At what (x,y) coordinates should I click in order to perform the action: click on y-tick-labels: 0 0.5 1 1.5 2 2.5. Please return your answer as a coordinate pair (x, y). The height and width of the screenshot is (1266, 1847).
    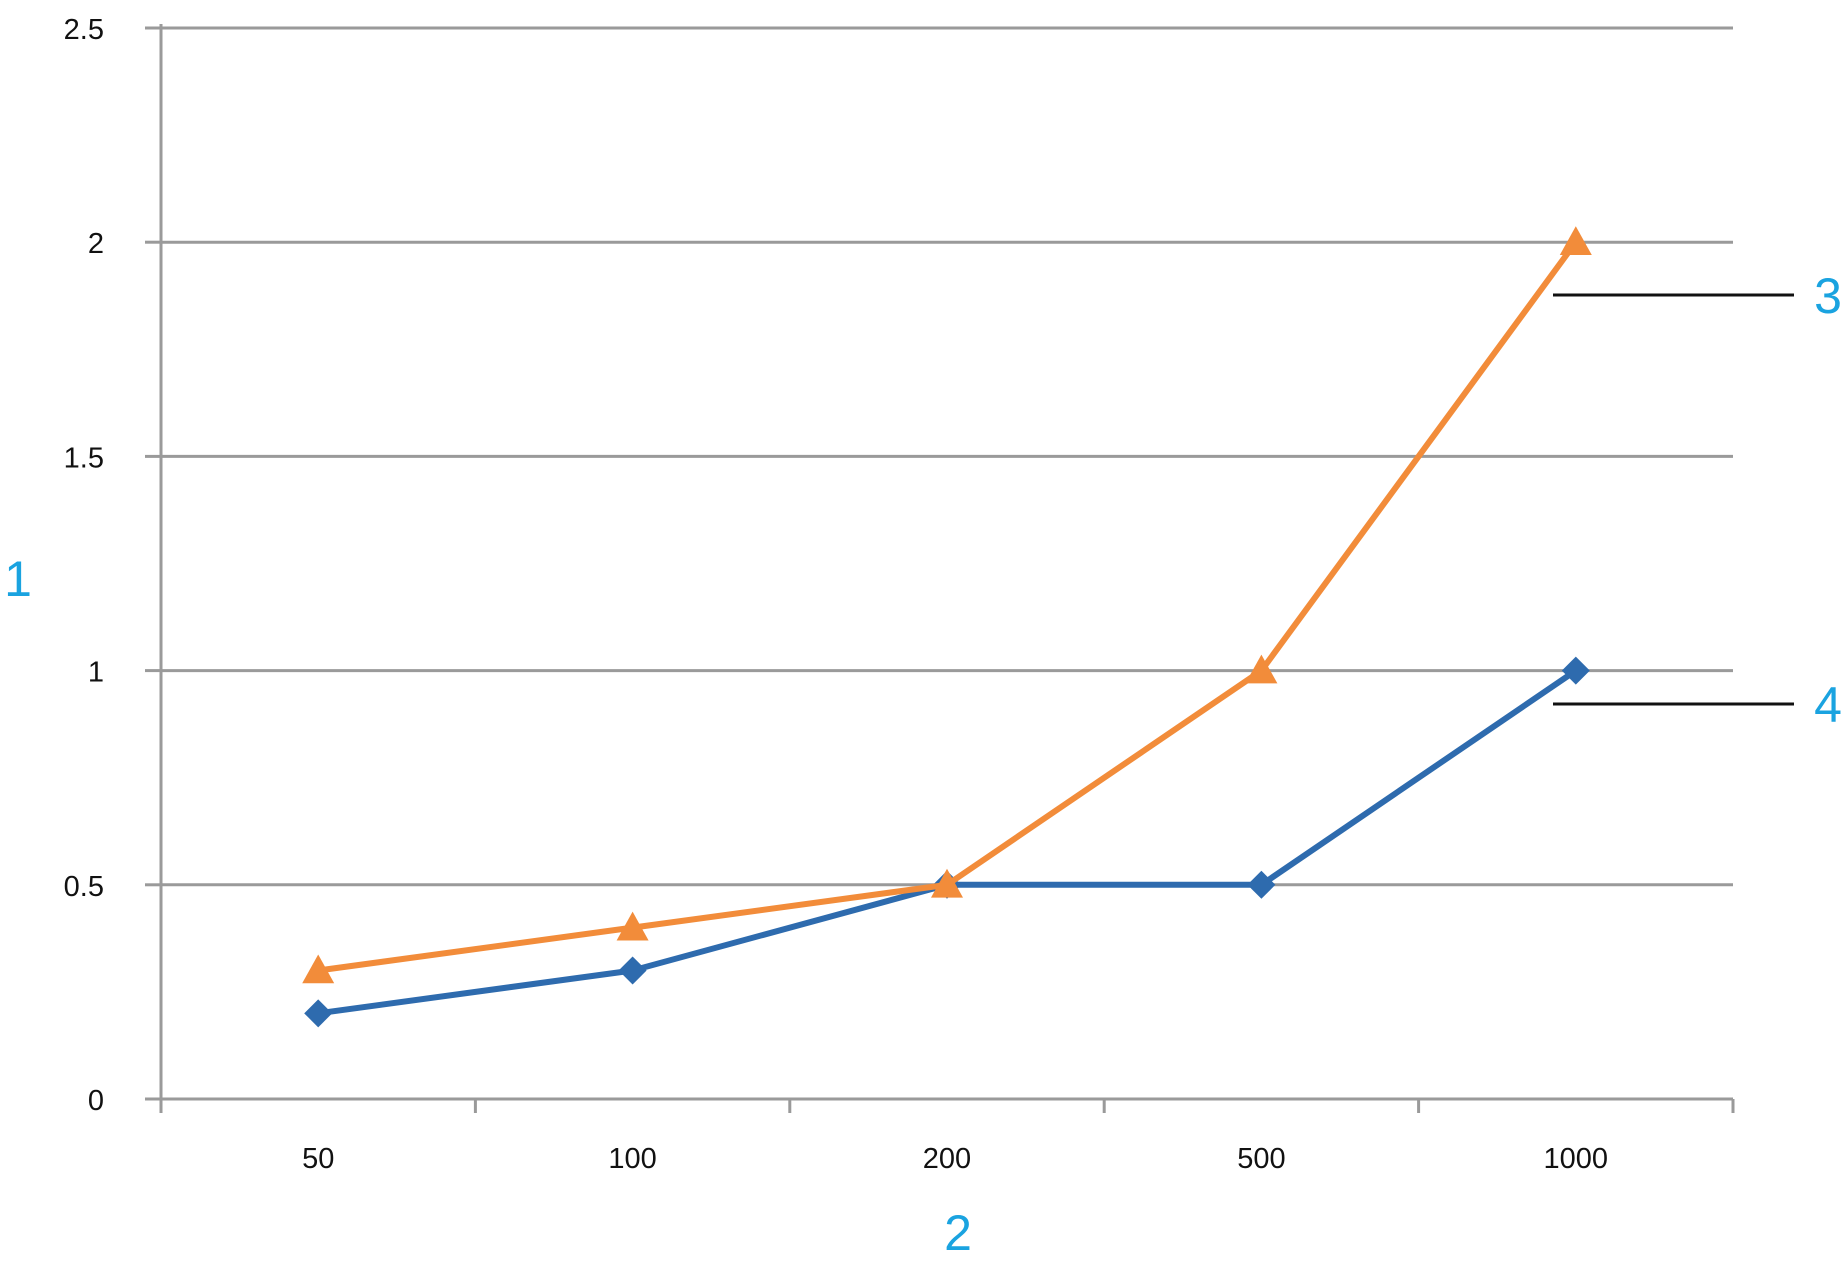
    Looking at the image, I should click on (84, 565).